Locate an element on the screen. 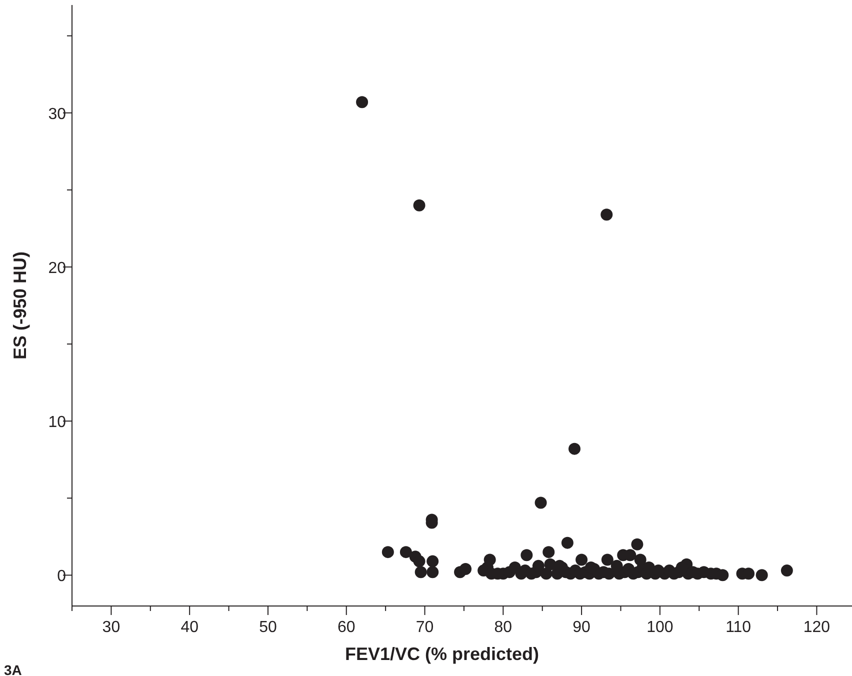 The width and height of the screenshot is (852, 676). x-tick-label: 90 is located at coordinates (581, 627).